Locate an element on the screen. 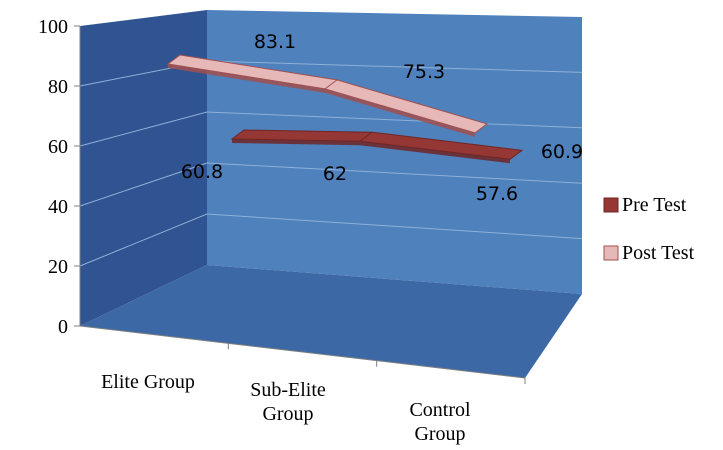  y-axis-ticks: 0 20 40 60 80 100 is located at coordinates (59, 177).